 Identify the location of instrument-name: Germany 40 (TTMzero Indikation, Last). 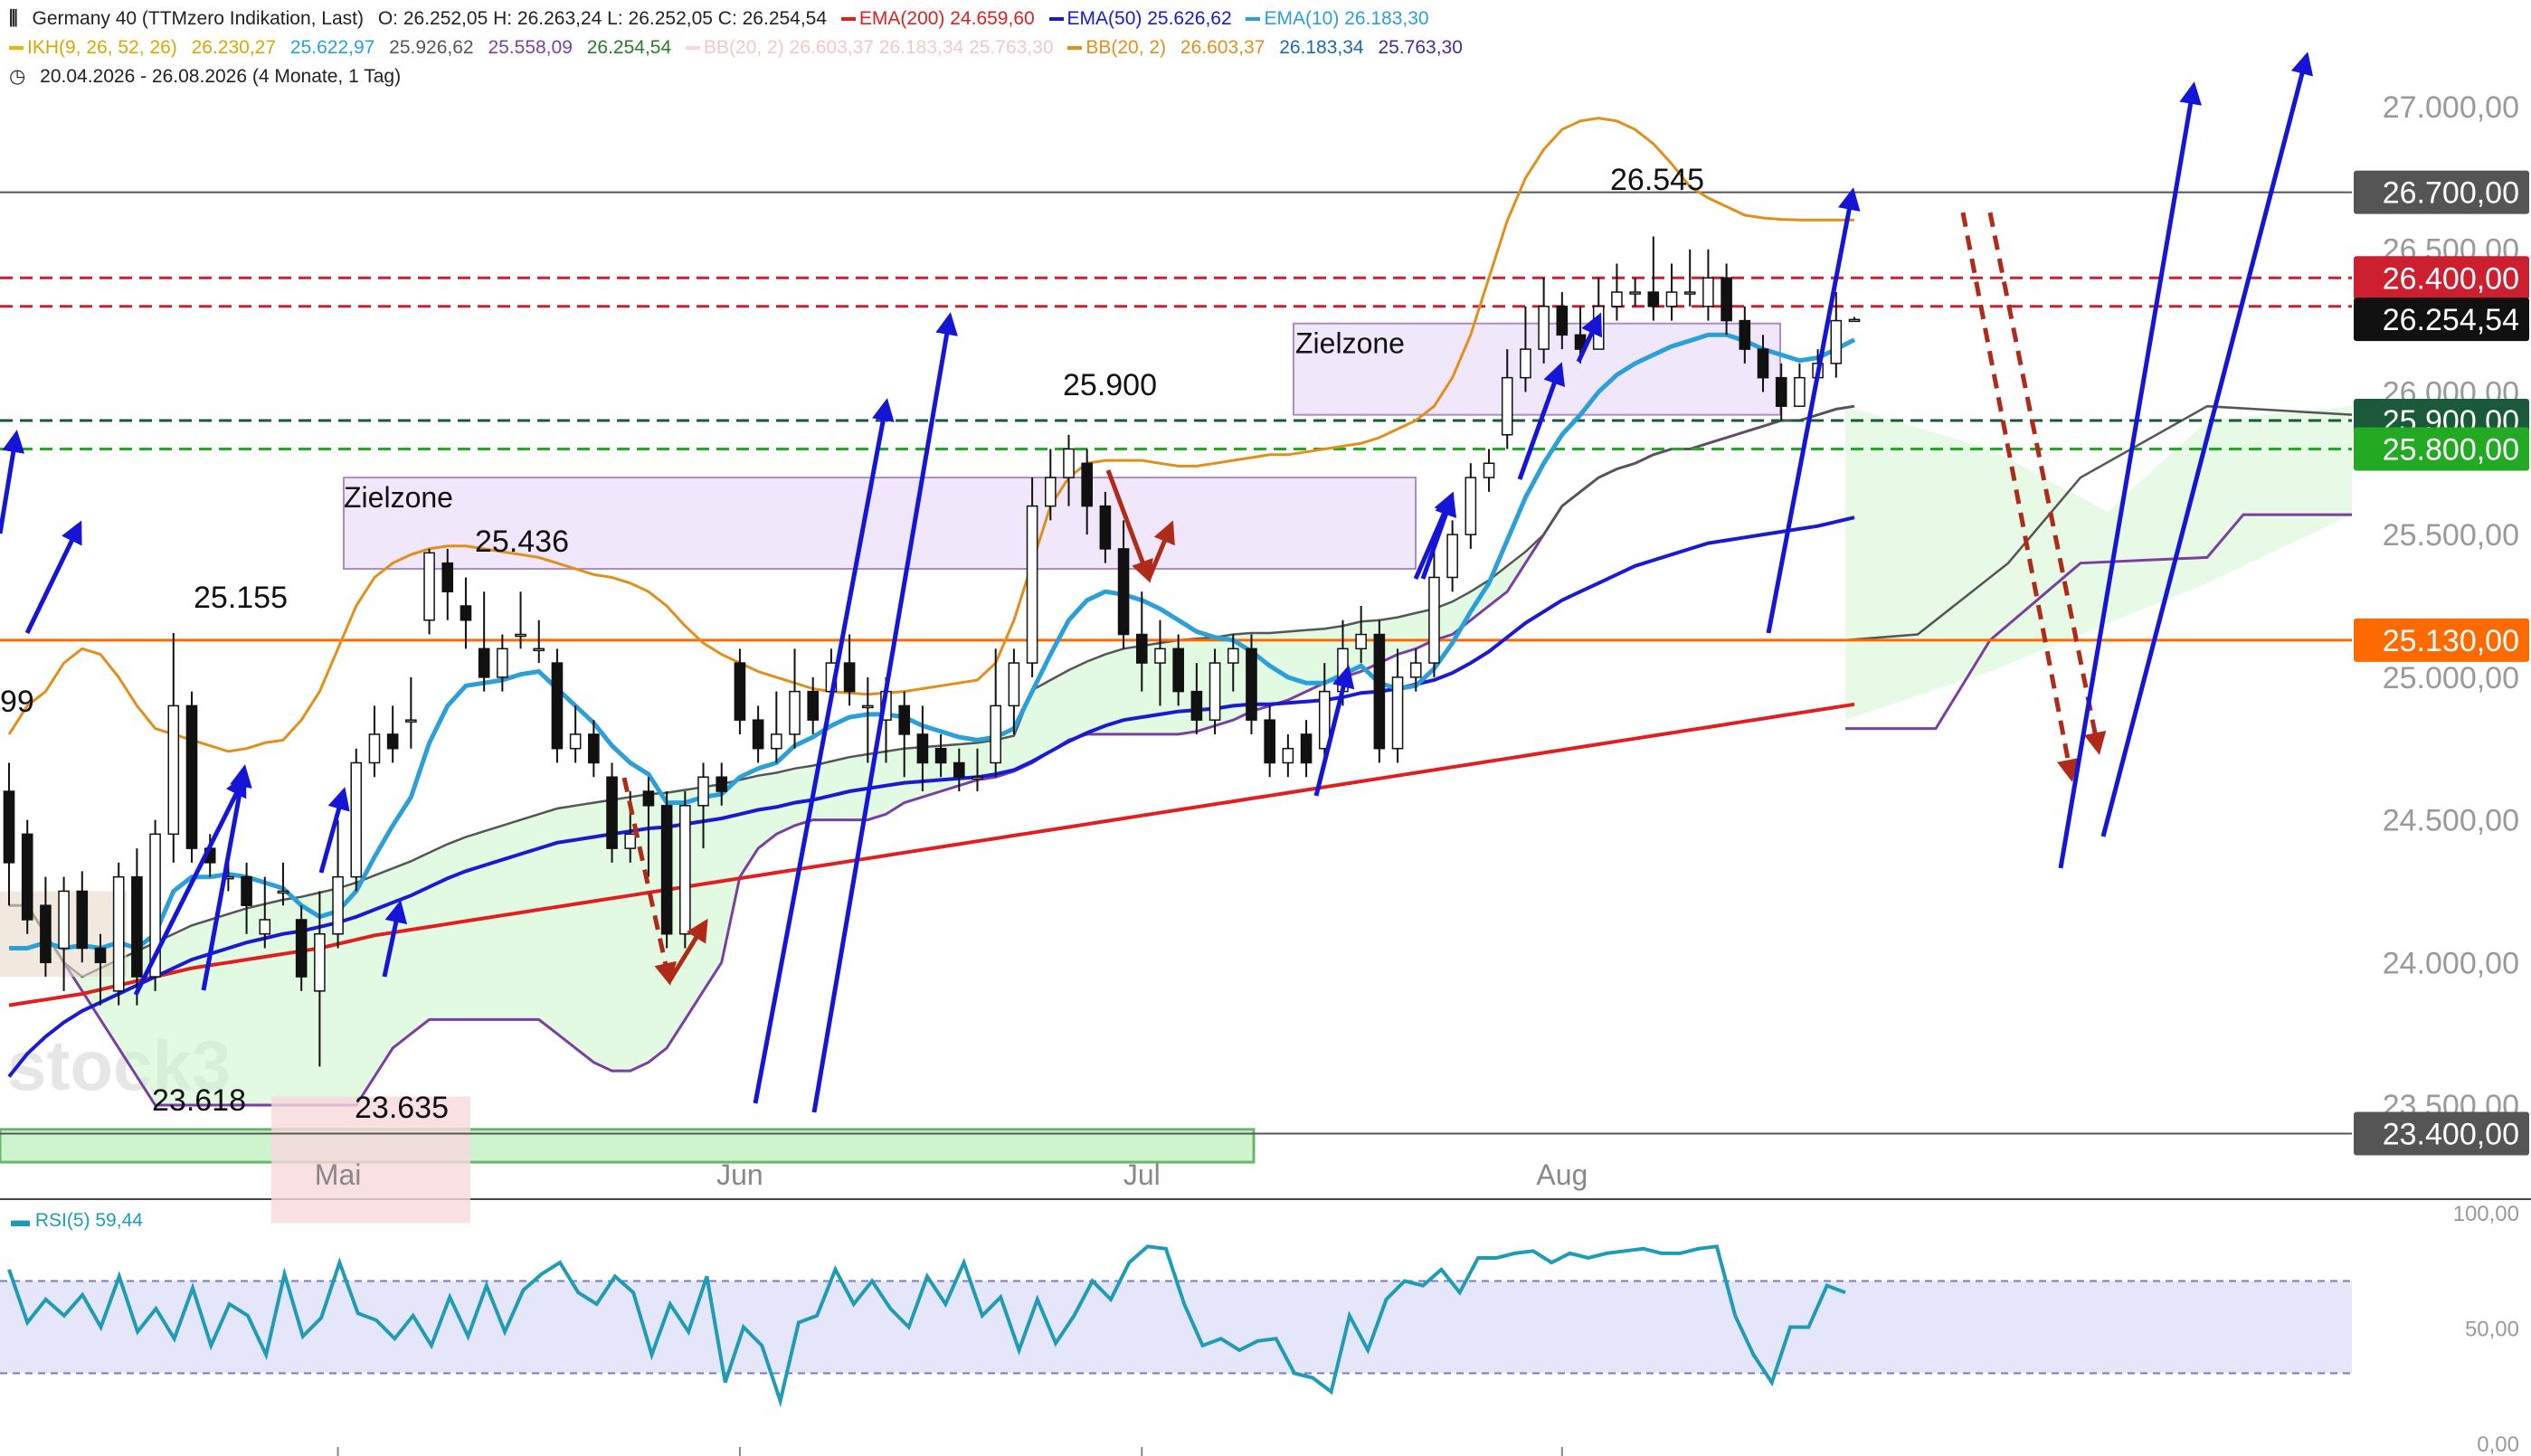
(198, 18).